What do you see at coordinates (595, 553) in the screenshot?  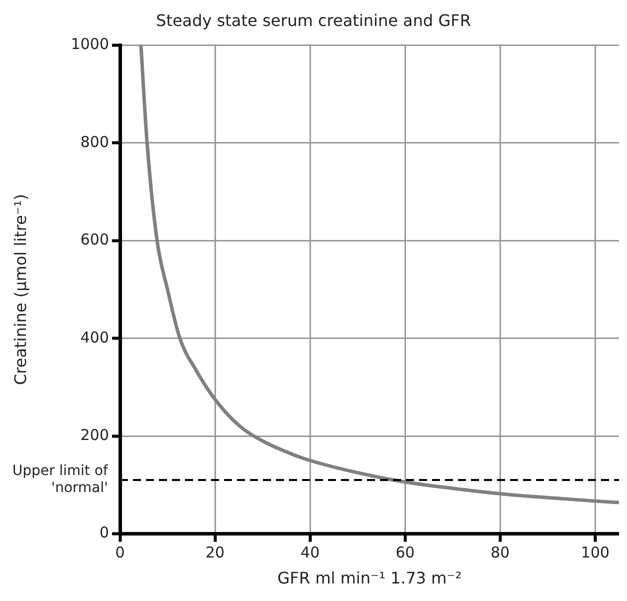 I see `x-tick-label: 100` at bounding box center [595, 553].